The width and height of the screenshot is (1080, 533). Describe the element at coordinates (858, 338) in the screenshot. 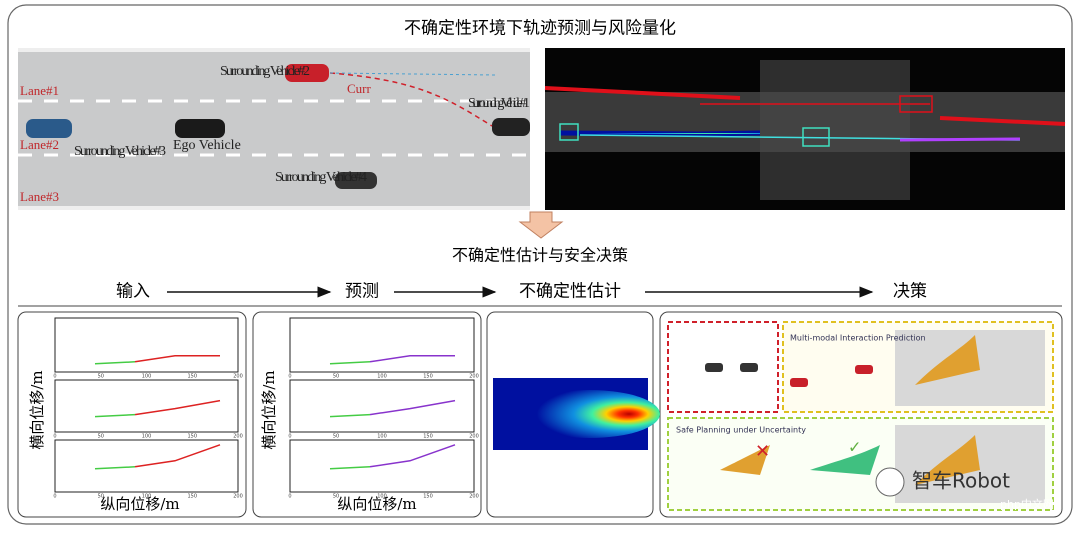

I see `decision-label: Multi-modal Interaction Prediction` at that location.